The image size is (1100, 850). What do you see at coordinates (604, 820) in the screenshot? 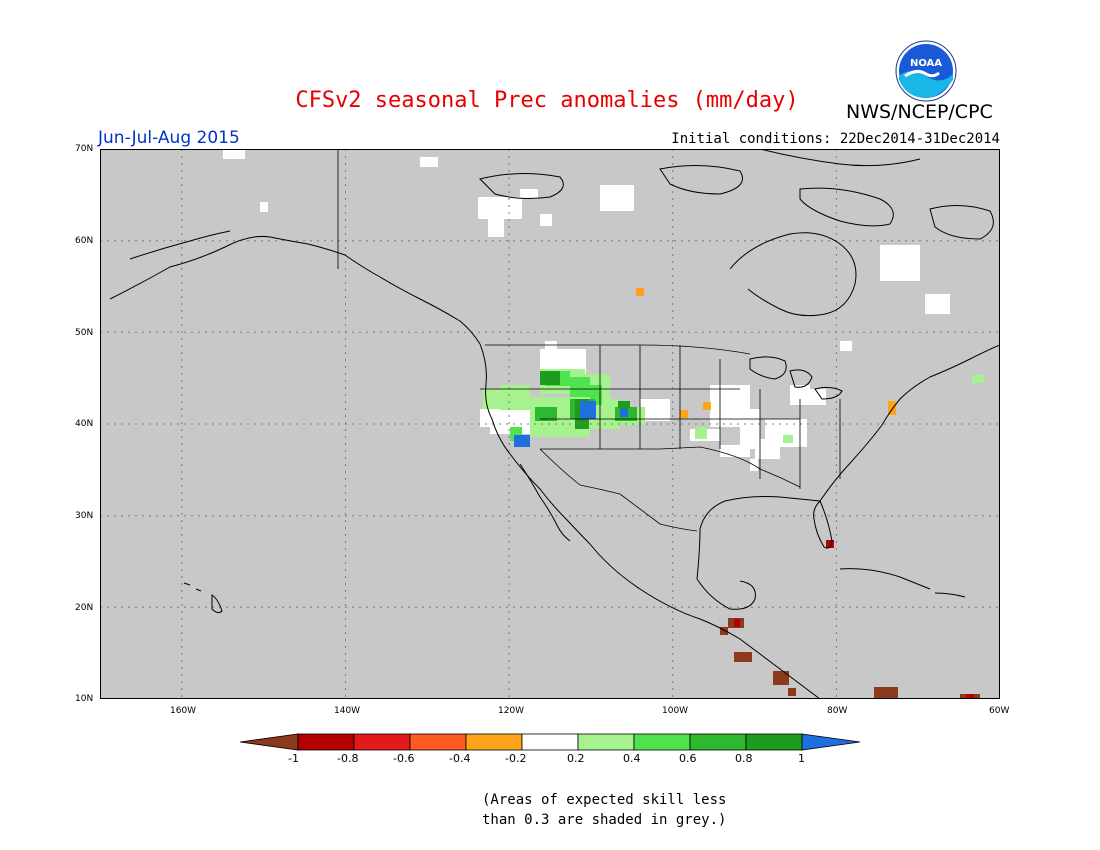
I see `skill-note-line2: than 0.3 are shaded in grey.)` at bounding box center [604, 820].